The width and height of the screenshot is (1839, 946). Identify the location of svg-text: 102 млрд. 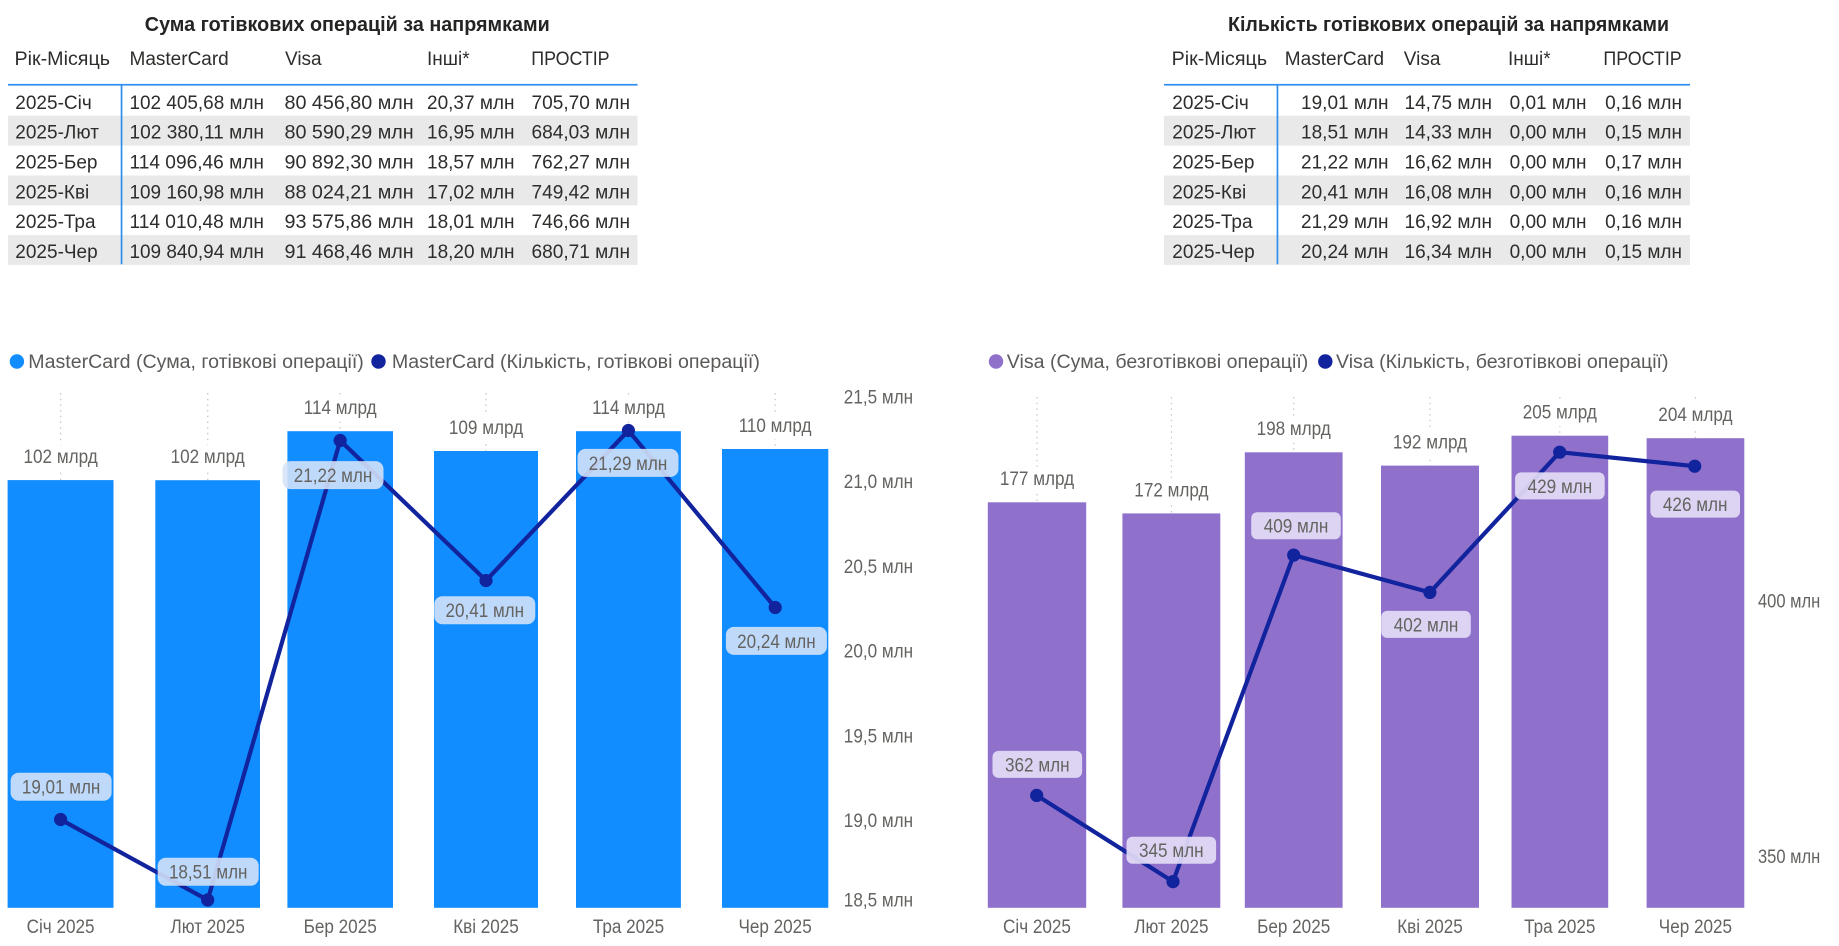
(208, 457).